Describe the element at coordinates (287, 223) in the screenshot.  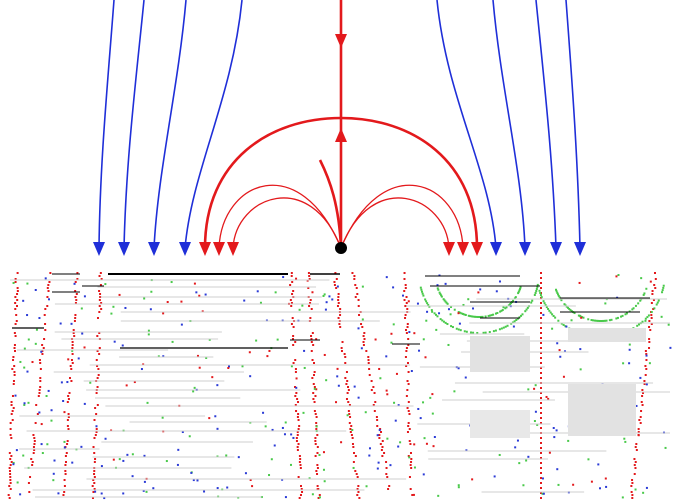
I see `inner-arc-left` at that location.